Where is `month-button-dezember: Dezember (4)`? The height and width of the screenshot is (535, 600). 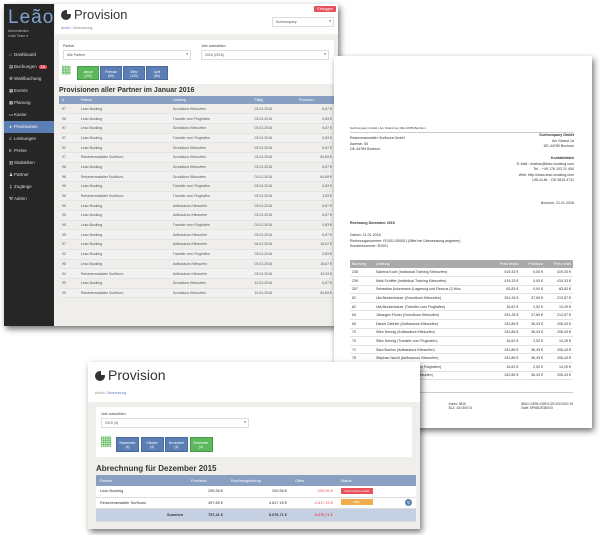 month-button-dezember: Dezember (4) is located at coordinates (201, 444).